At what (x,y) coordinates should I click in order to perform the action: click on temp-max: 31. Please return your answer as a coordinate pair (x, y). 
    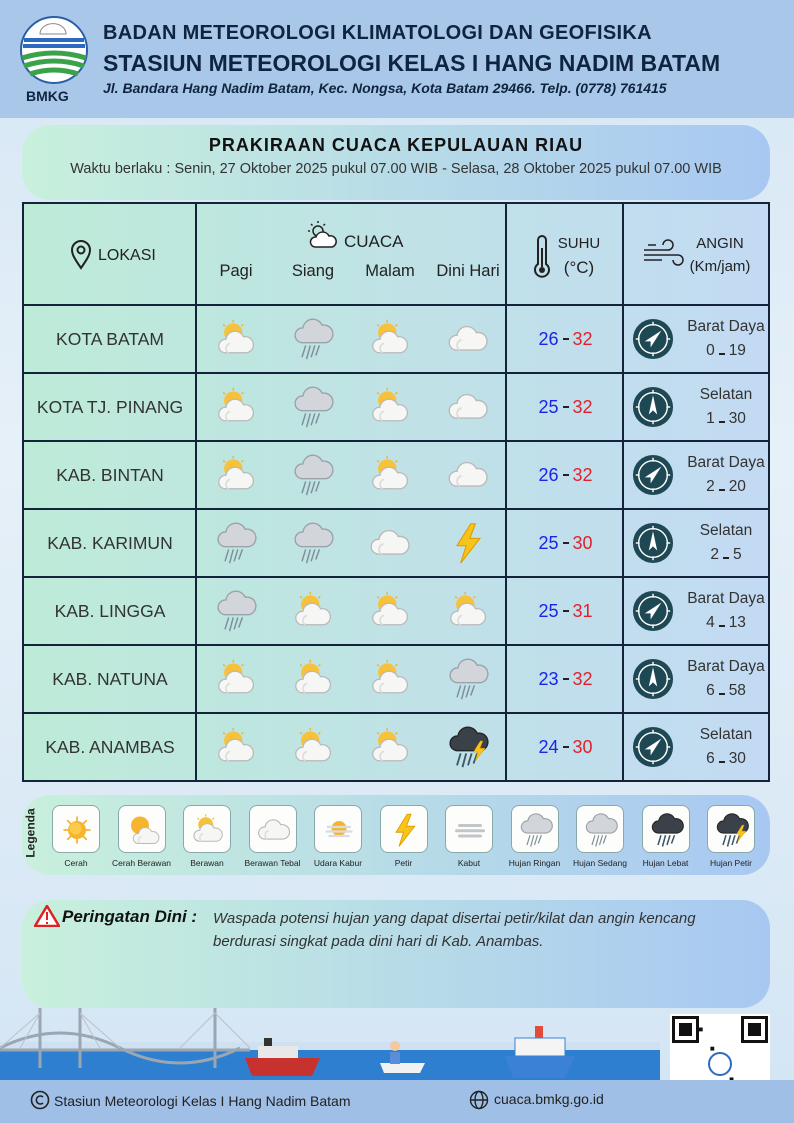
    Looking at the image, I should click on (582, 610).